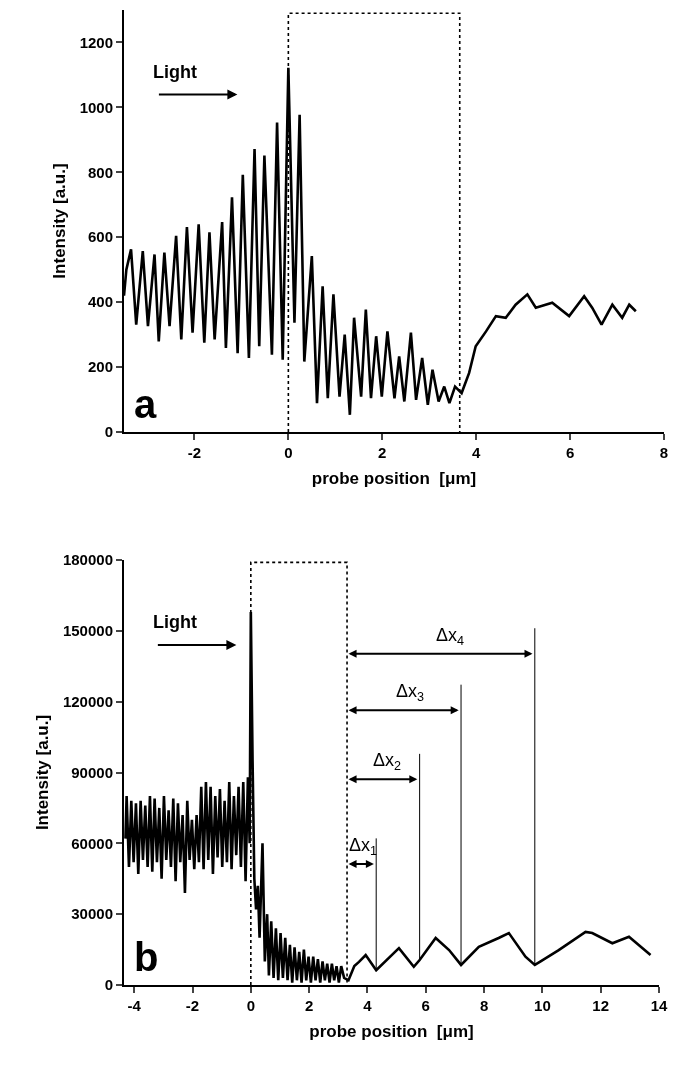 This screenshot has height=1065, width=681. I want to click on y-tick-label: 30000, so click(92, 914).